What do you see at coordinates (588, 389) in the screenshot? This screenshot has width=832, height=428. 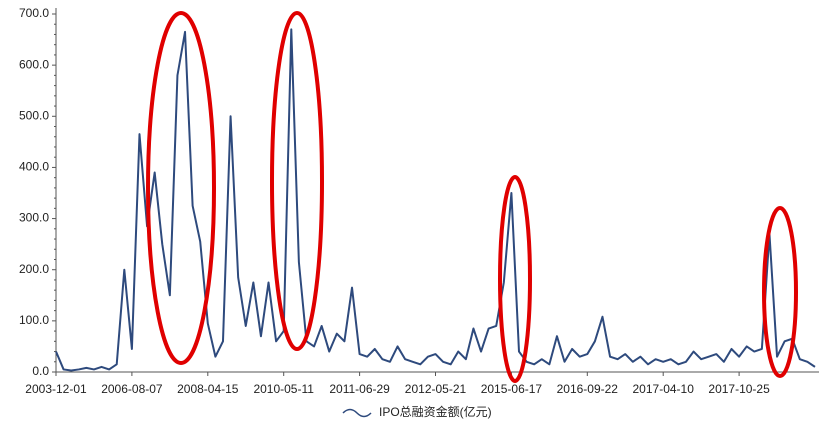 I see `x-tick-label: 2016-09-22` at bounding box center [588, 389].